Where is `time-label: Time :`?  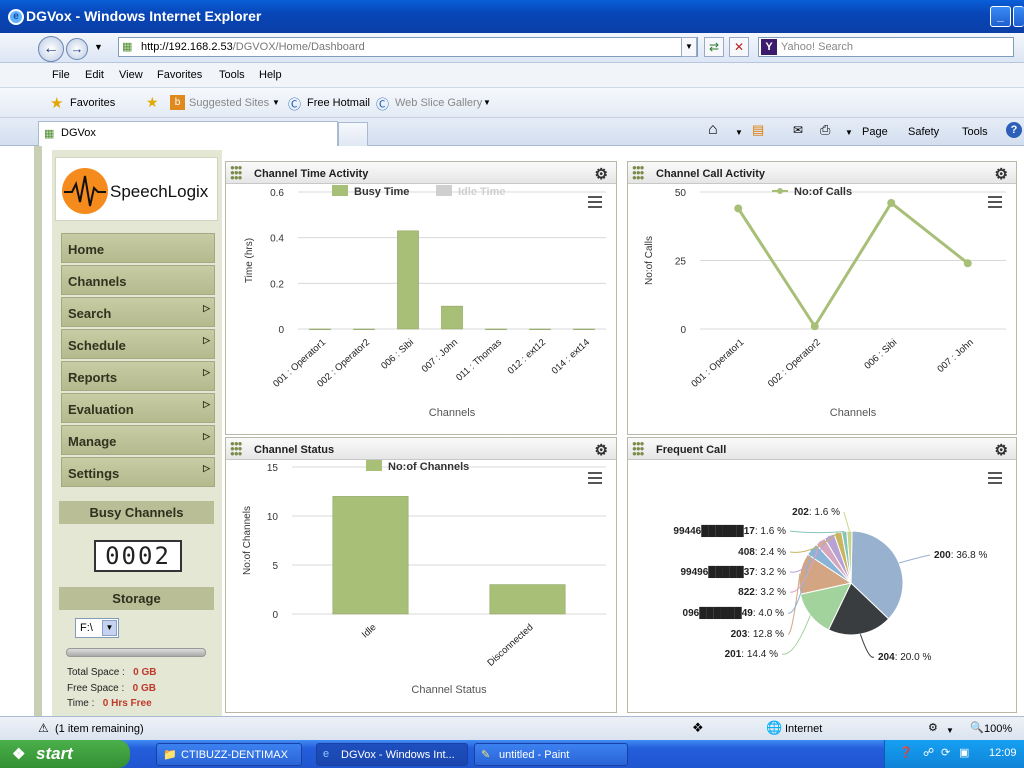 time-label: Time : is located at coordinates (81, 703).